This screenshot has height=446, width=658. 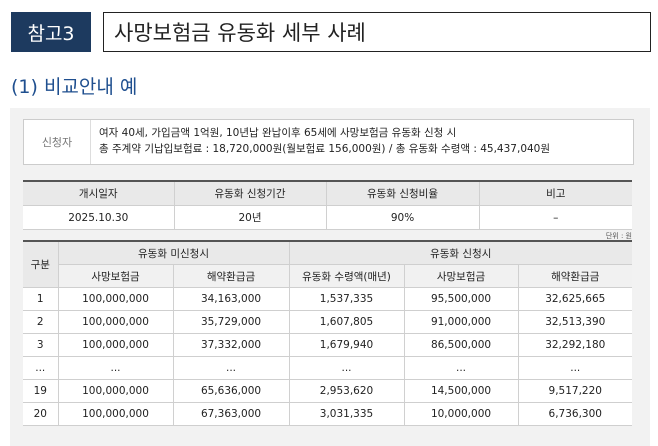 I want to click on detail-subheader-row: 사망보험금 해약환급금 유동화 수령액(매년) 사망보험금 해약환급금, so click(x=327, y=276).